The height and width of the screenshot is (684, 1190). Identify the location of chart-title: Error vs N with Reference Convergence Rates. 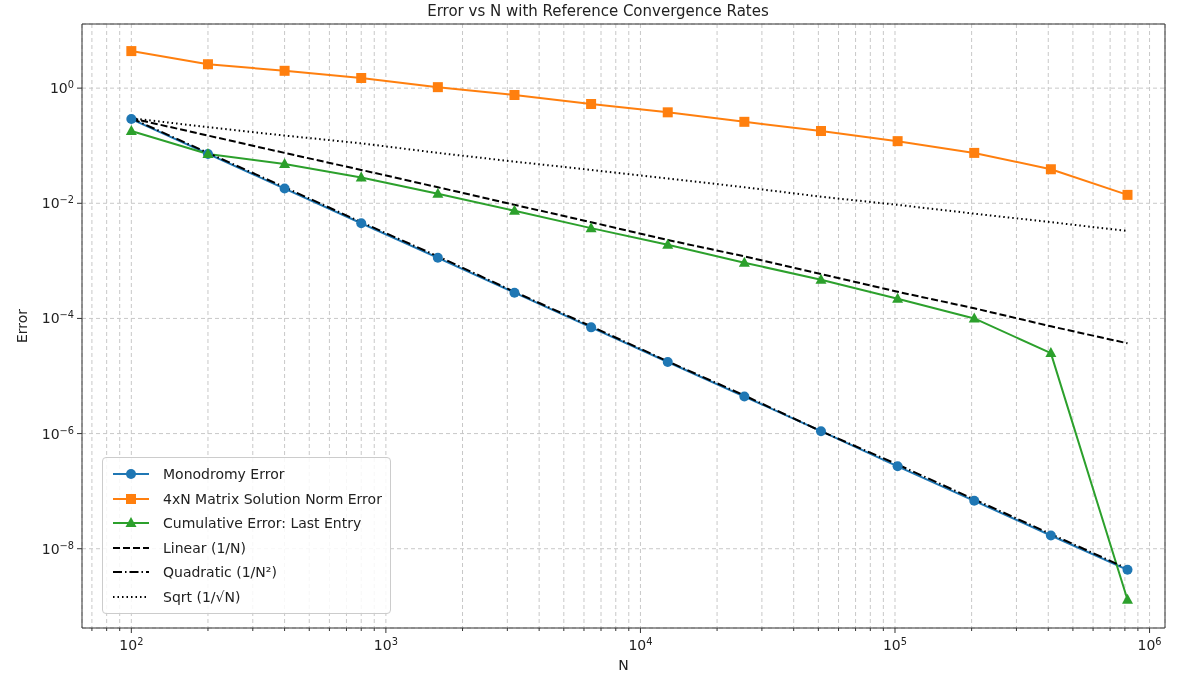
(598, 11).